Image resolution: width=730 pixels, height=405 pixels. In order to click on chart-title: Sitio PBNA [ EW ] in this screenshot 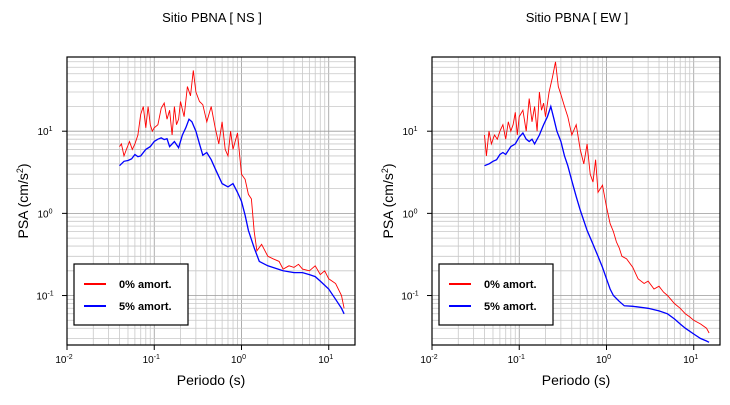, I will do `click(577, 17)`.